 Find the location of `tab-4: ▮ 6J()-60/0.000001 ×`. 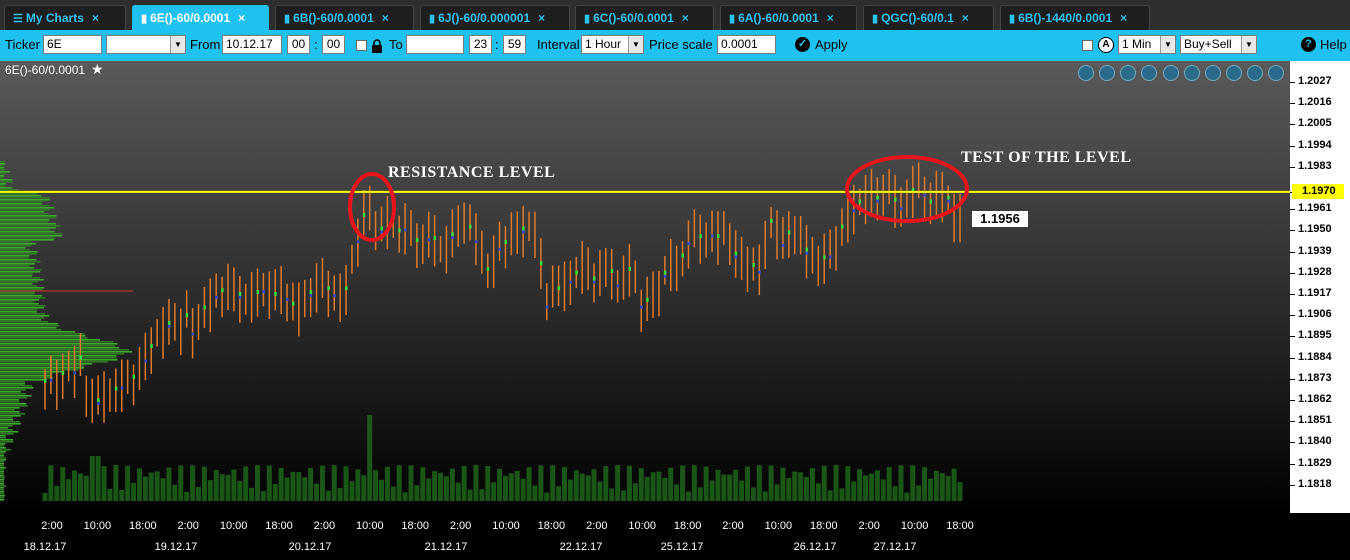

tab-4: ▮ 6J()-60/0.000001 × is located at coordinates (495, 17).